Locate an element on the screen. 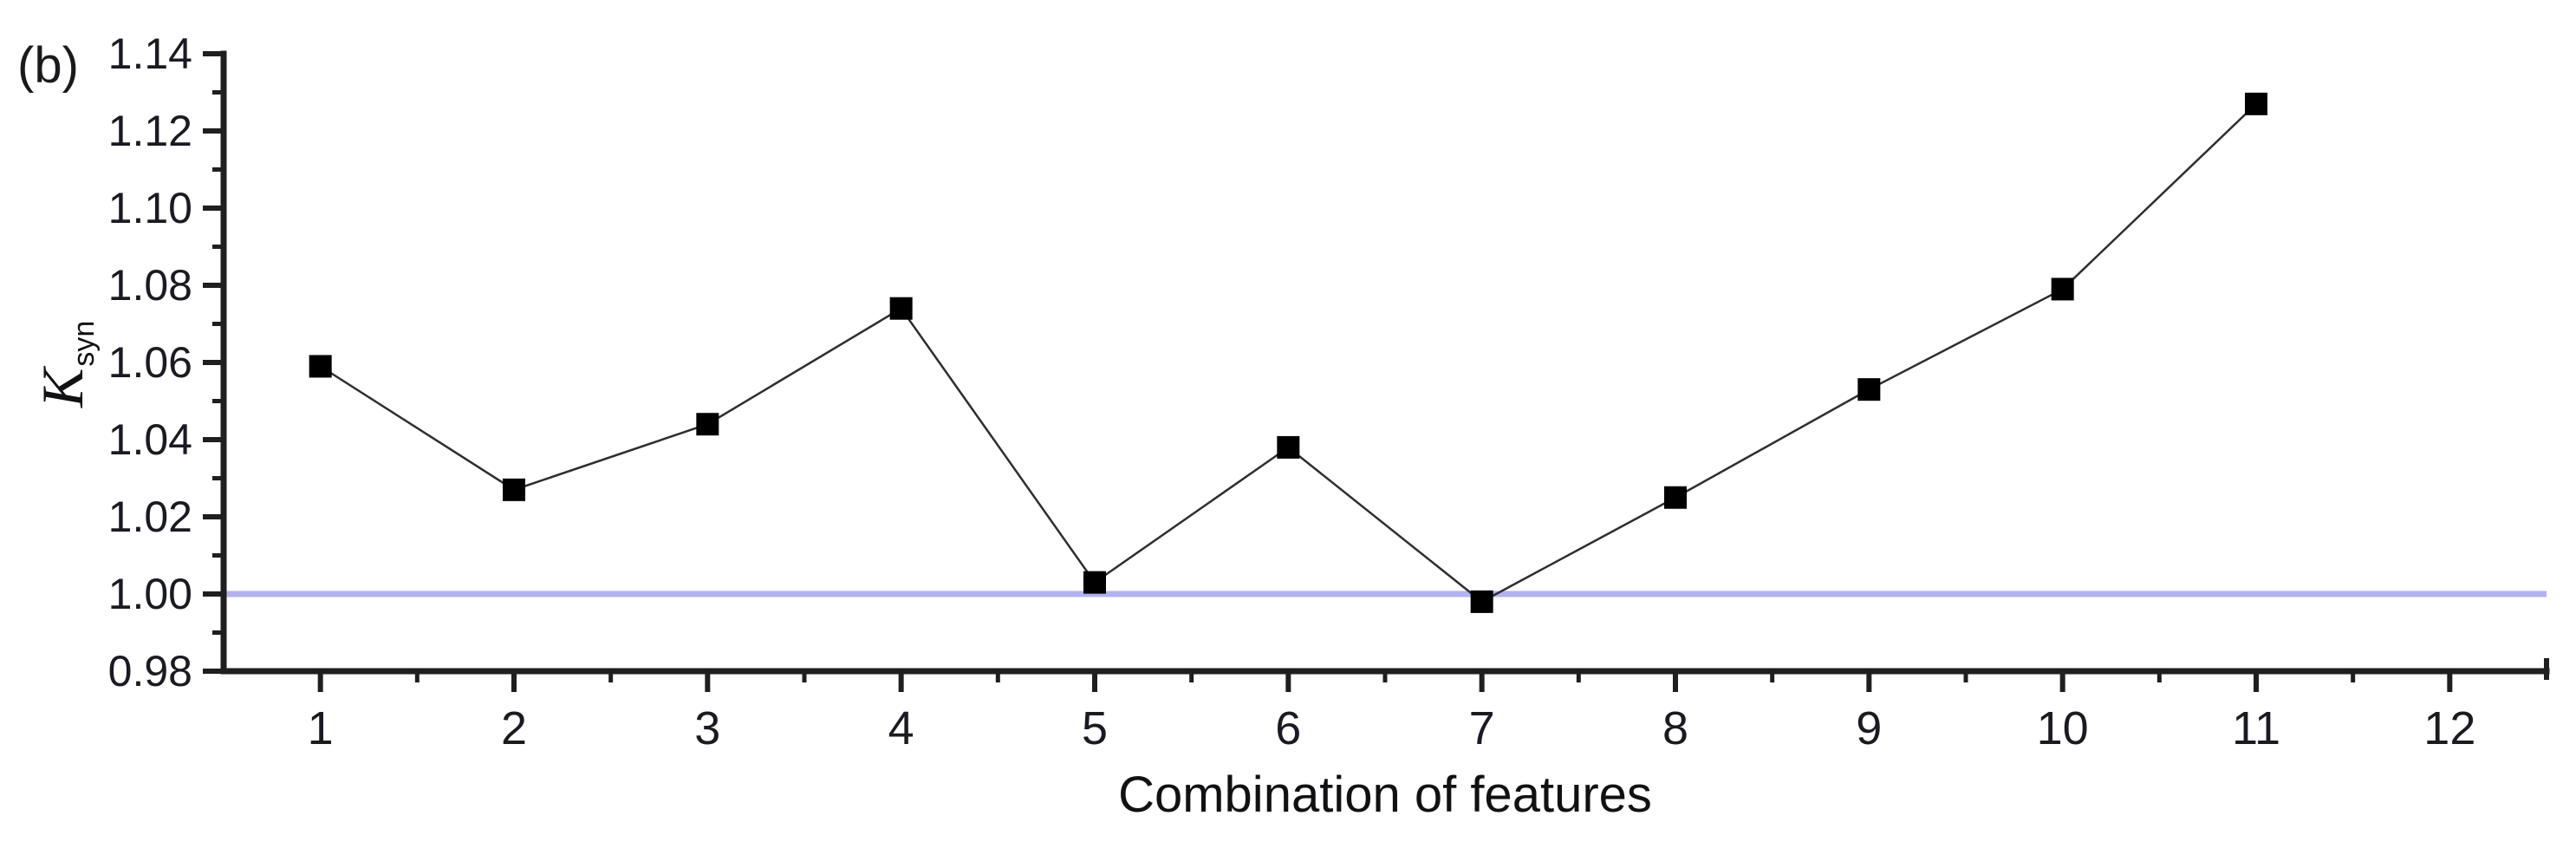 Image resolution: width=2576 pixels, height=842 pixels. x-tick-label: 2 is located at coordinates (514, 728).